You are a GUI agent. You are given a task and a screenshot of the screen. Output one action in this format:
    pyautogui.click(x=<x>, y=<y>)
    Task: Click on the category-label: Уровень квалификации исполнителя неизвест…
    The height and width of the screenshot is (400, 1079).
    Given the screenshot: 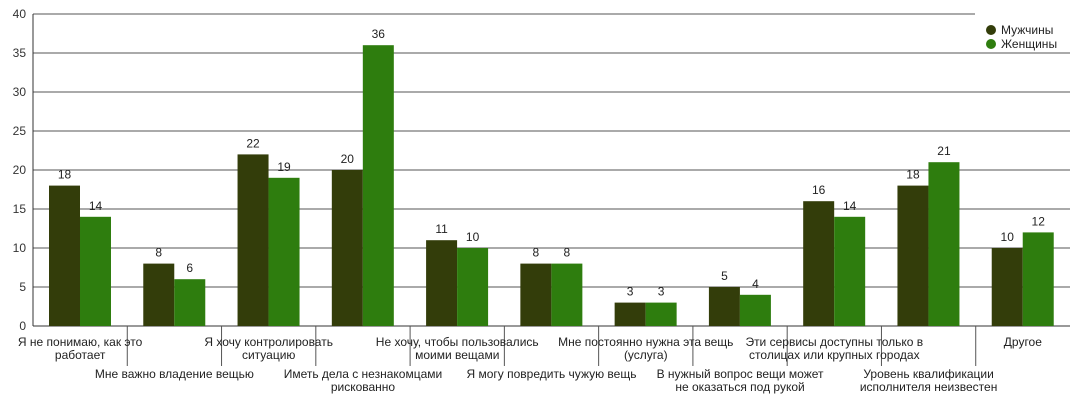 What is the action you would take?
    pyautogui.click(x=929, y=380)
    